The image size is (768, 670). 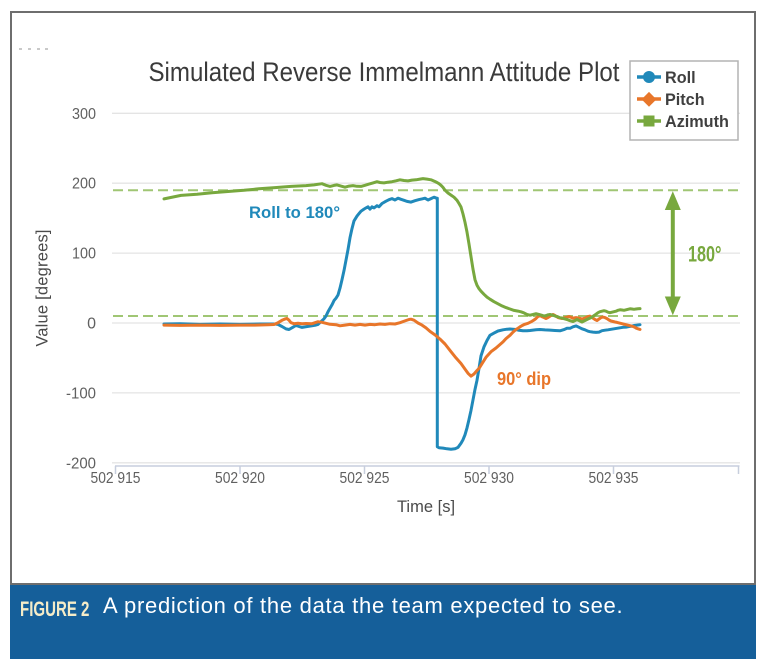 What do you see at coordinates (685, 100) in the screenshot?
I see `svg-text: Pitch` at bounding box center [685, 100].